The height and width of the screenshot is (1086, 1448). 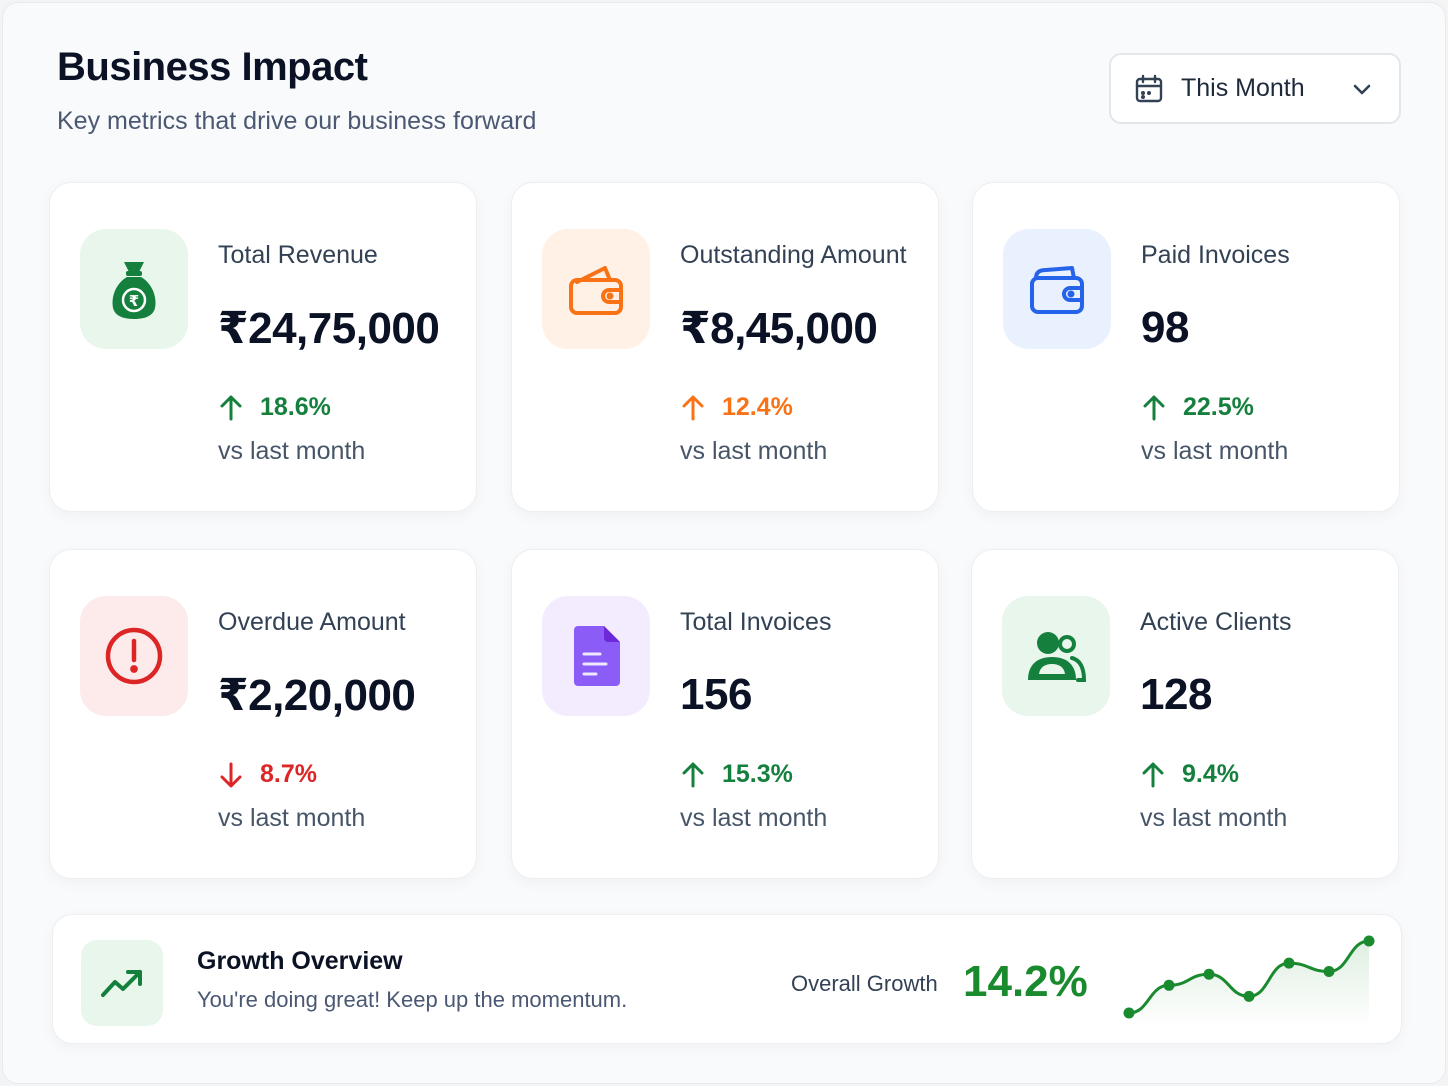 I want to click on overall-growth-label: Overall Growth, so click(x=864, y=983).